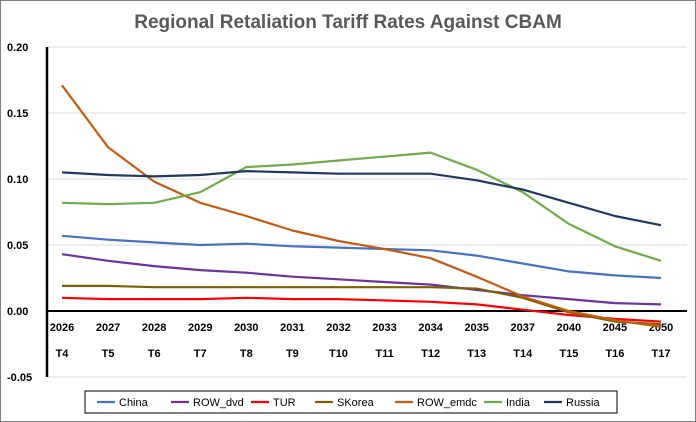 The width and height of the screenshot is (696, 422). Describe the element at coordinates (292, 354) in the screenshot. I see `x-tick-label-secondary: T9` at that location.